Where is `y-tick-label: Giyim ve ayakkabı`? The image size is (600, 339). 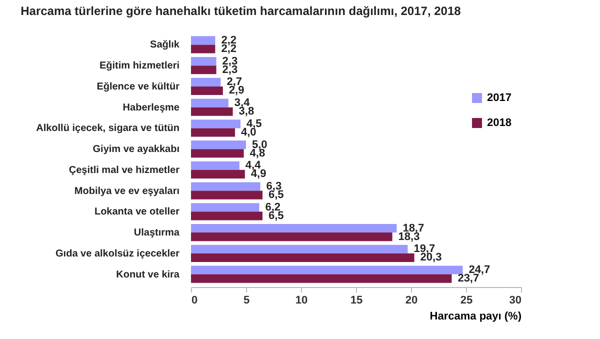
y-tick-label: Giyim ve ayakkabı is located at coordinates (136, 150).